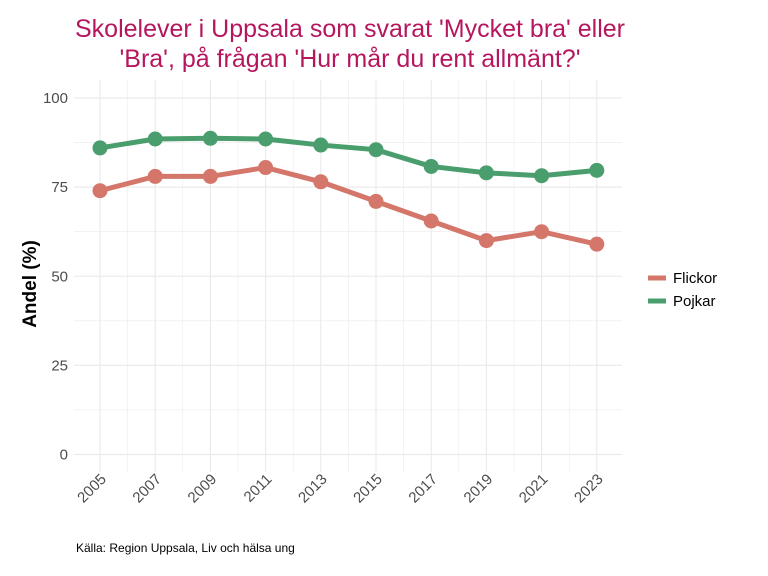  I want to click on series-flickor, so click(348, 206).